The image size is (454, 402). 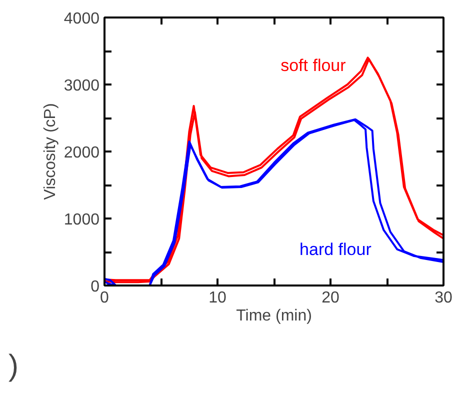 I want to click on y-tick-label: 1000, so click(x=82, y=220).